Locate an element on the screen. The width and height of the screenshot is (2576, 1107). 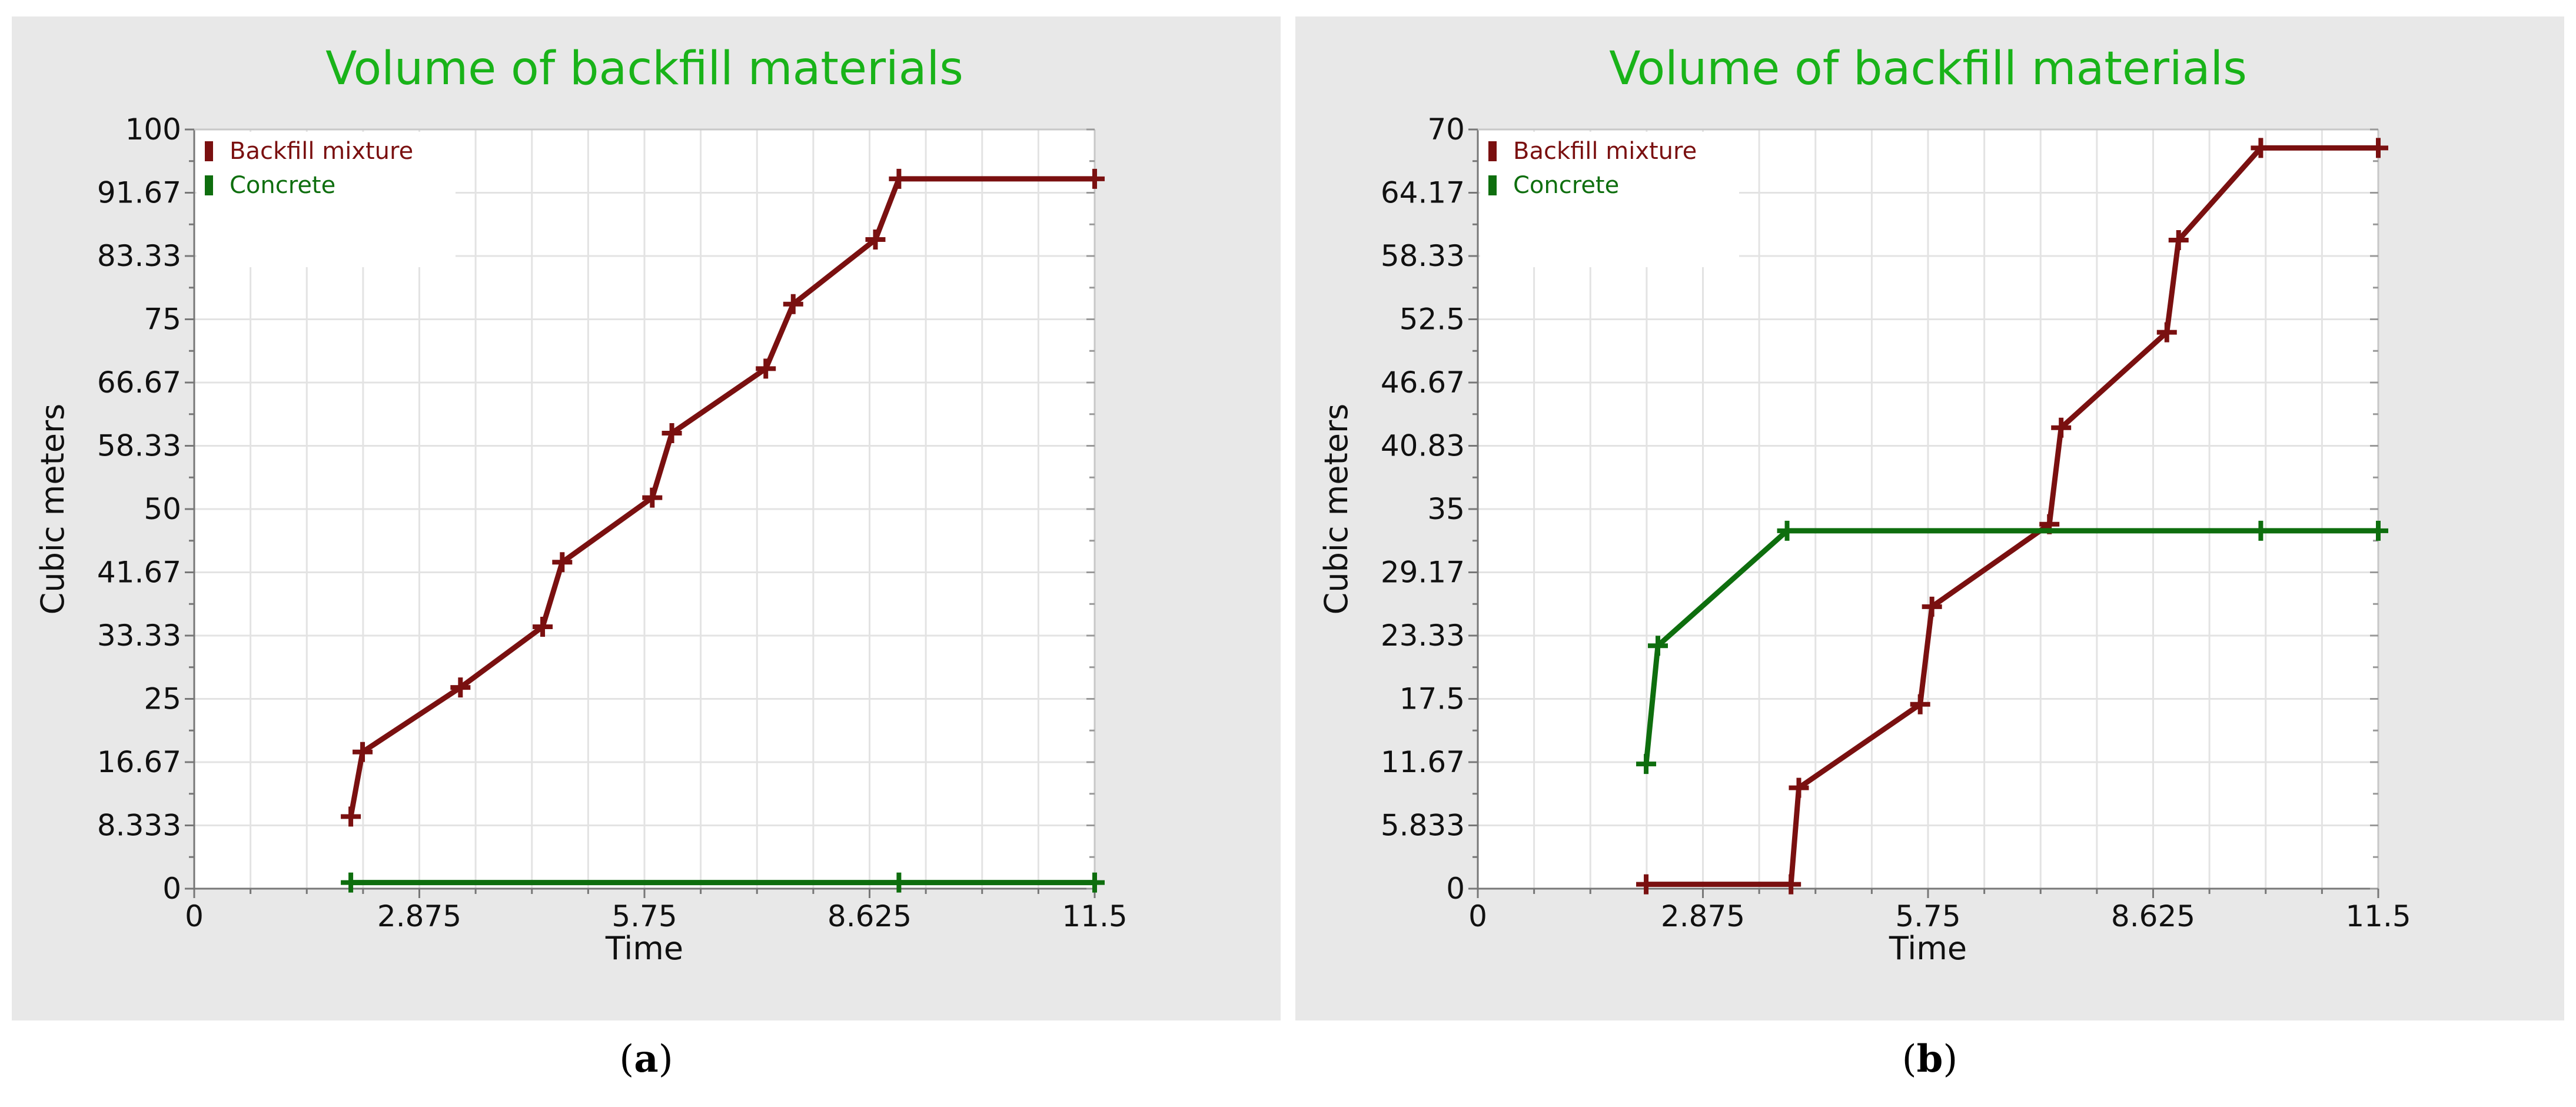
y-tick-label: 11.67 is located at coordinates (1423, 762).